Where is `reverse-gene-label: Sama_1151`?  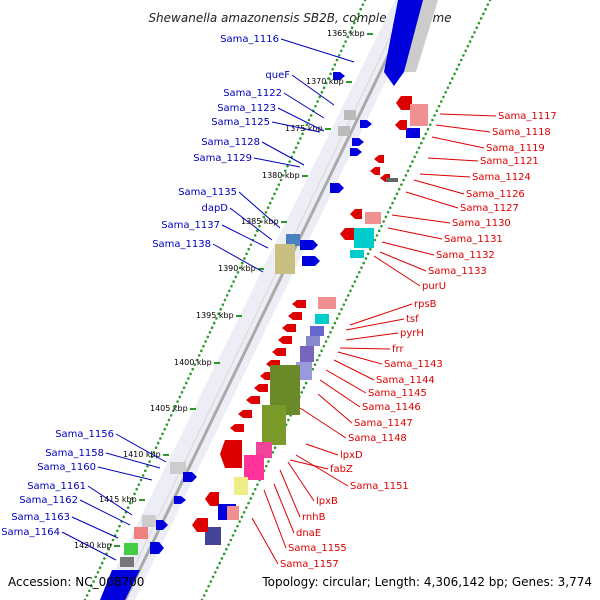
reverse-gene-label: Sama_1151 is located at coordinates (379, 486).